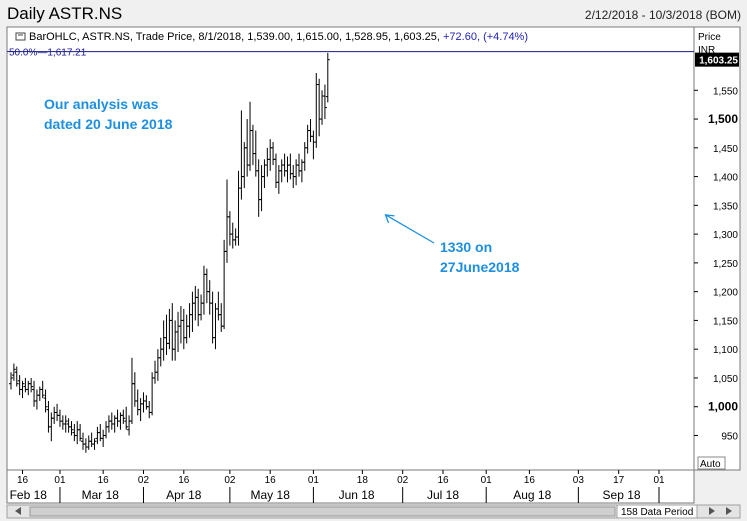  I want to click on data-period-label: 158 Data Period, so click(657, 512).